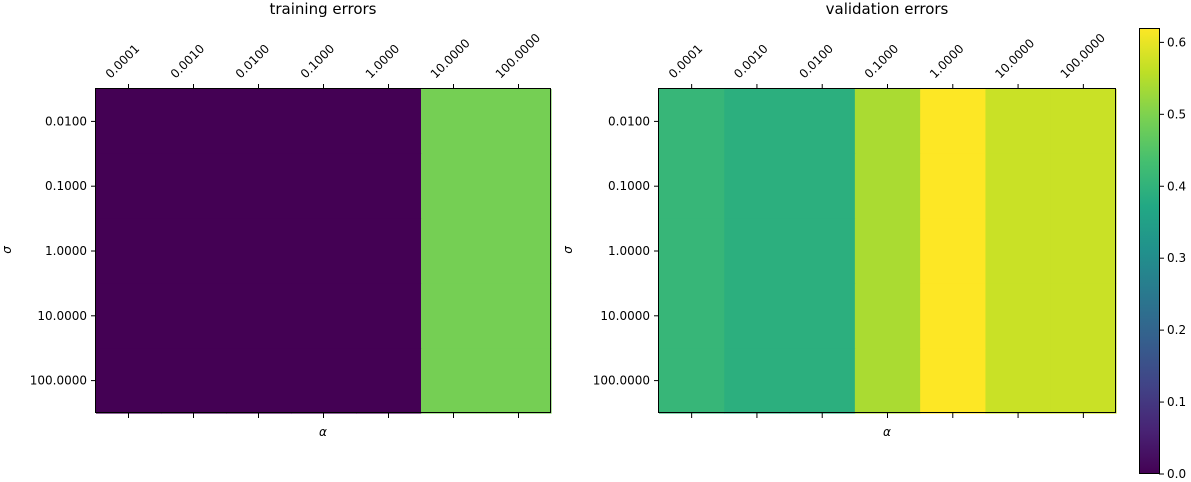 This screenshot has width=1191, height=482. Describe the element at coordinates (1176, 258) in the screenshot. I see `colorbar-tick-label: 0.3` at that location.